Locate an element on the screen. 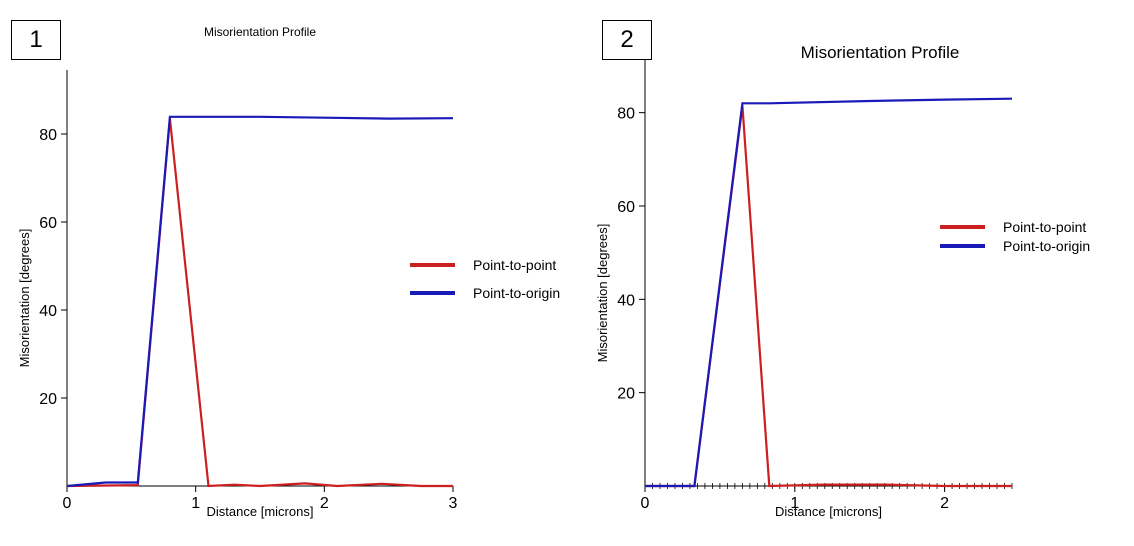 Image resolution: width=1134 pixels, height=546 pixels. panel-label-1: 1 is located at coordinates (36, 40).